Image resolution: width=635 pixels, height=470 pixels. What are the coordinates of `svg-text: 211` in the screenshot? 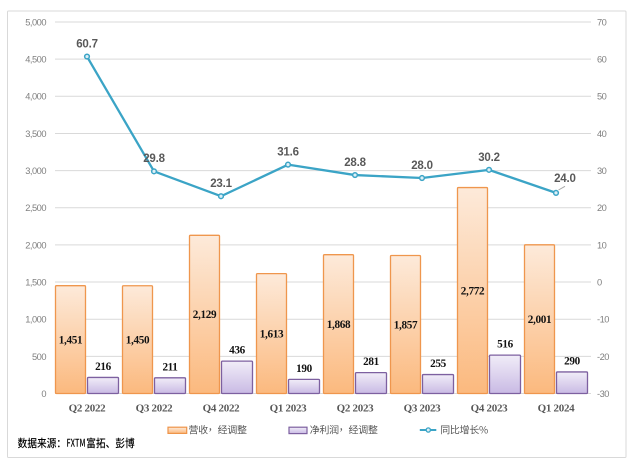 It's located at (170, 367).